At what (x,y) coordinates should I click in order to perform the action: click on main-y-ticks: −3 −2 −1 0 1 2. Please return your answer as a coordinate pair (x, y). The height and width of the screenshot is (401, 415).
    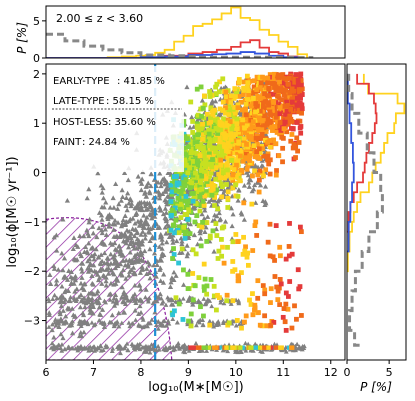
    Looking at the image, I should click on (35, 198).